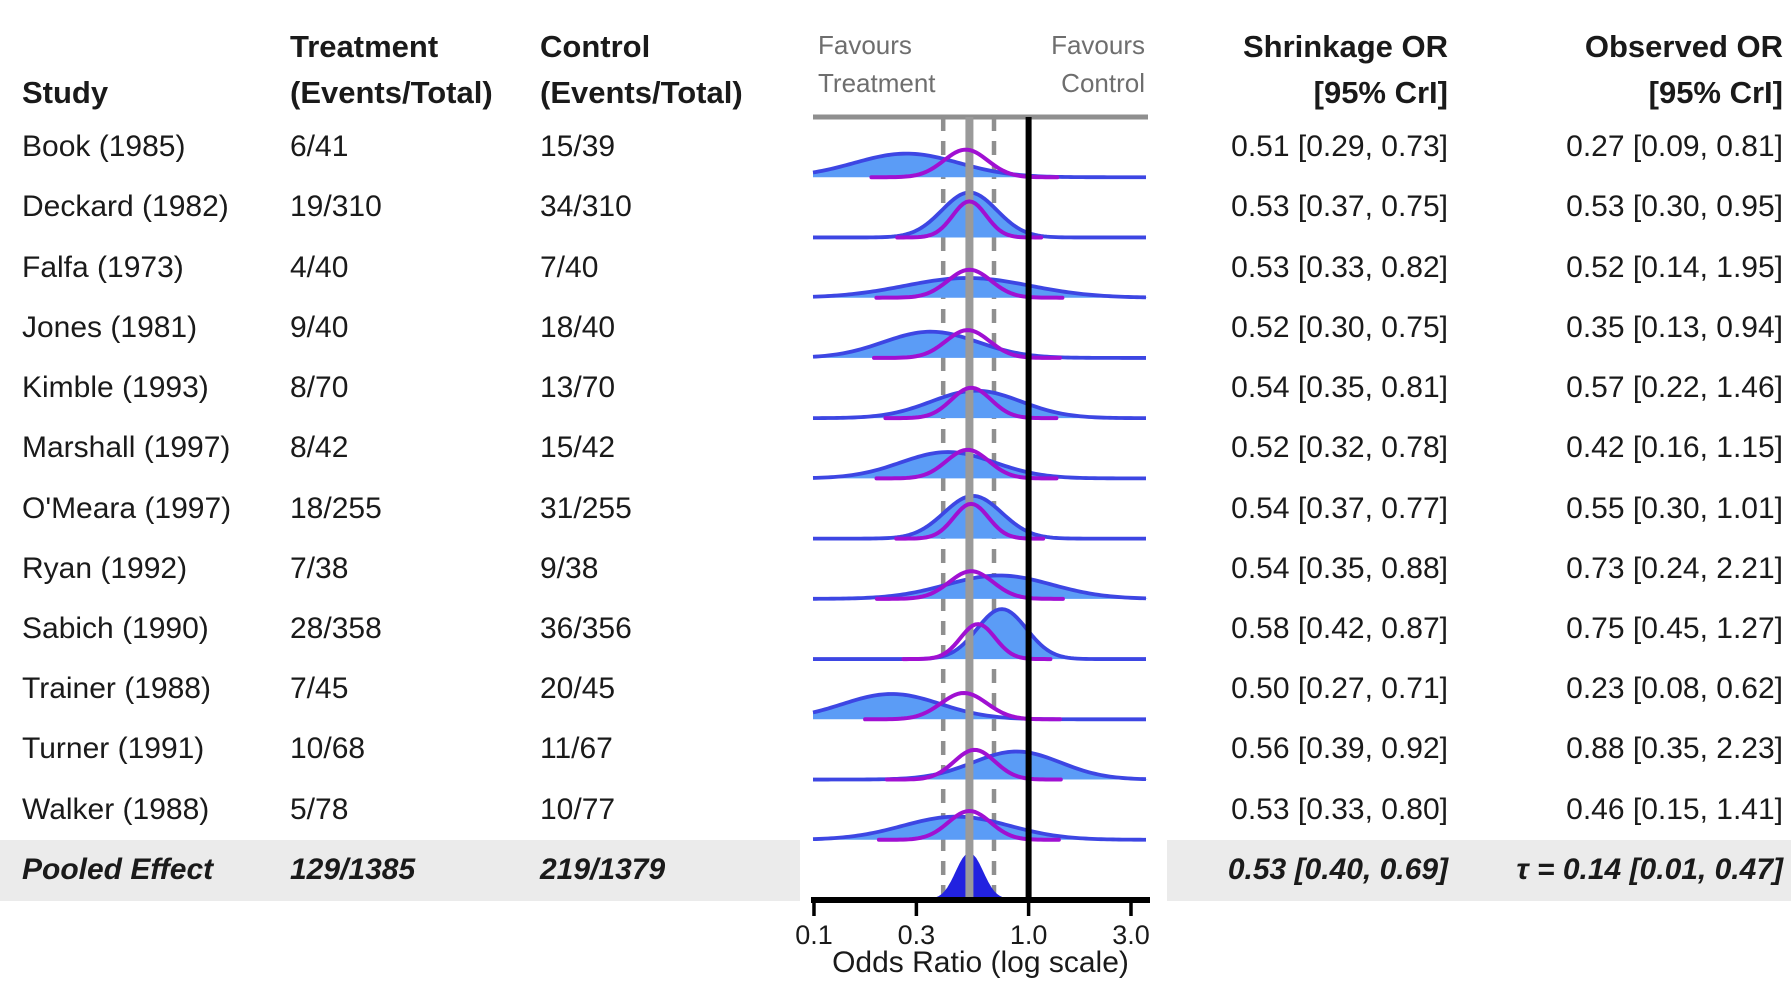 The width and height of the screenshot is (1791, 993). What do you see at coordinates (113, 749) in the screenshot?
I see `study-label: Turner (1991)` at bounding box center [113, 749].